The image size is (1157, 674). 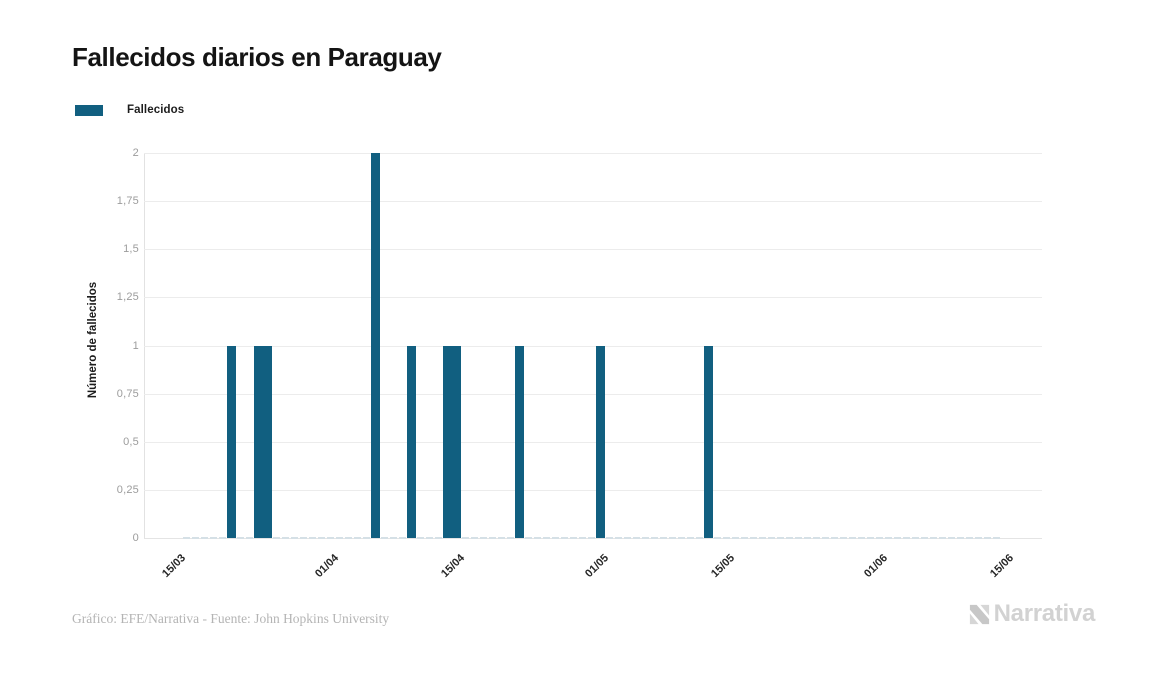 What do you see at coordinates (127, 297) in the screenshot?
I see `y-tick-label-1,25: 1,25` at bounding box center [127, 297].